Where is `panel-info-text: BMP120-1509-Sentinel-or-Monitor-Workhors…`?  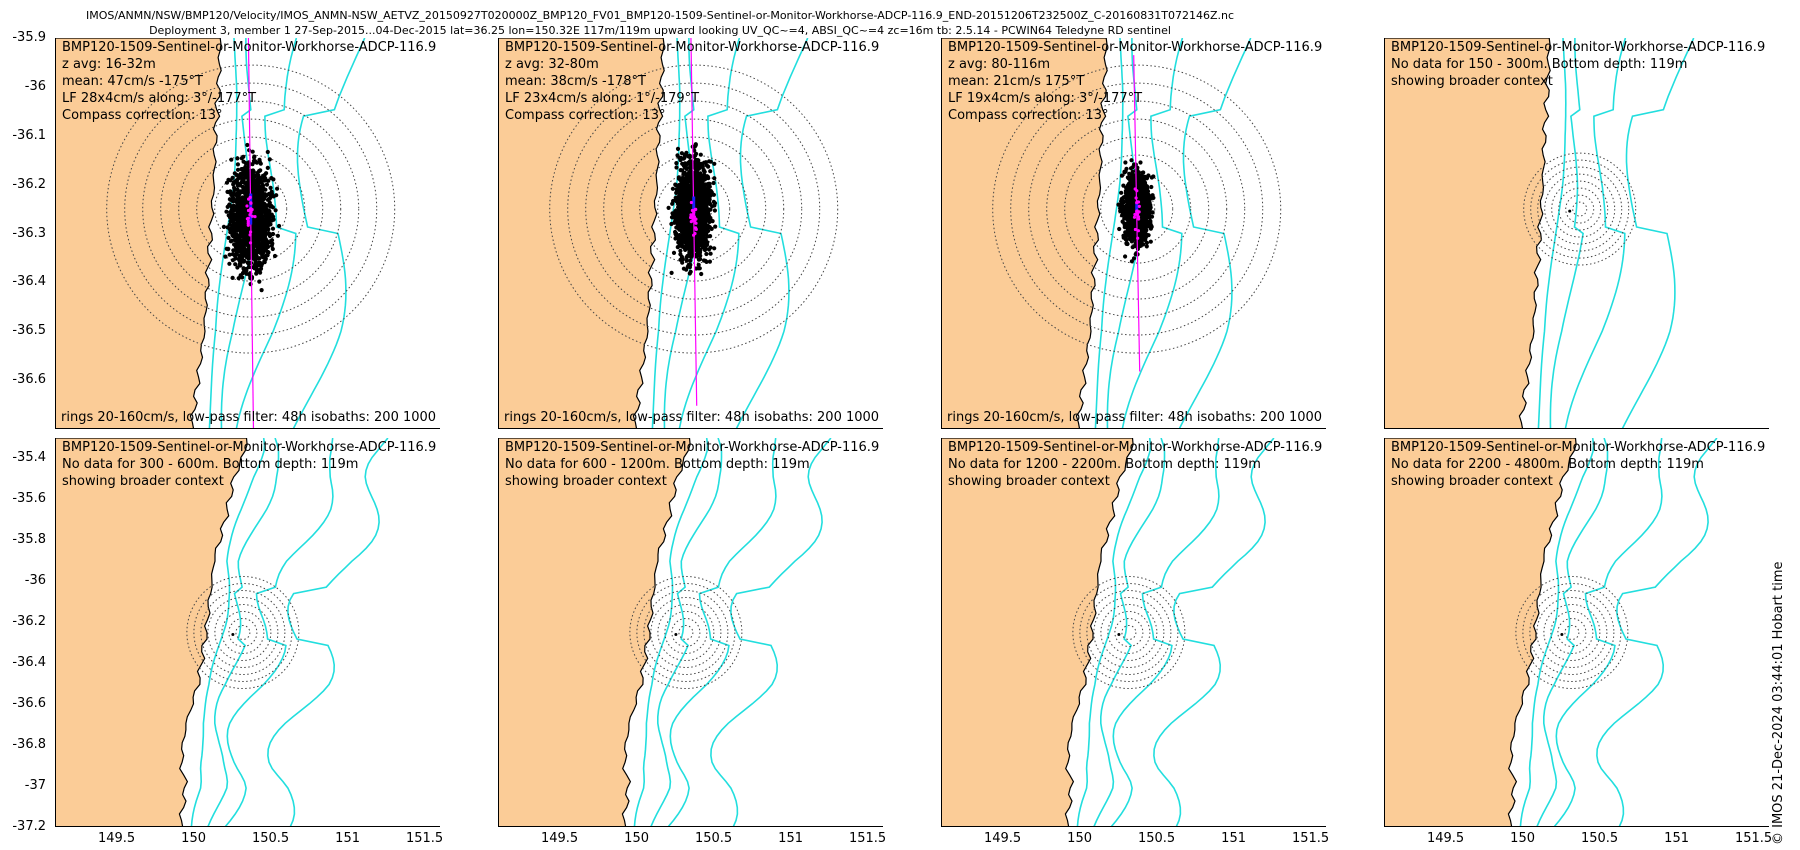 panel-info-text: BMP120-1509-Sentinel-or-Monitor-Workhors… is located at coordinates (249, 81).